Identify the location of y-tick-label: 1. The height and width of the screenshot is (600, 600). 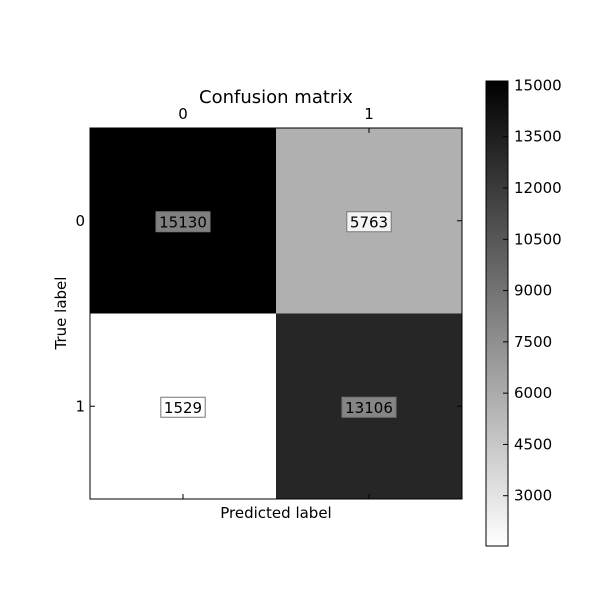
(80, 406).